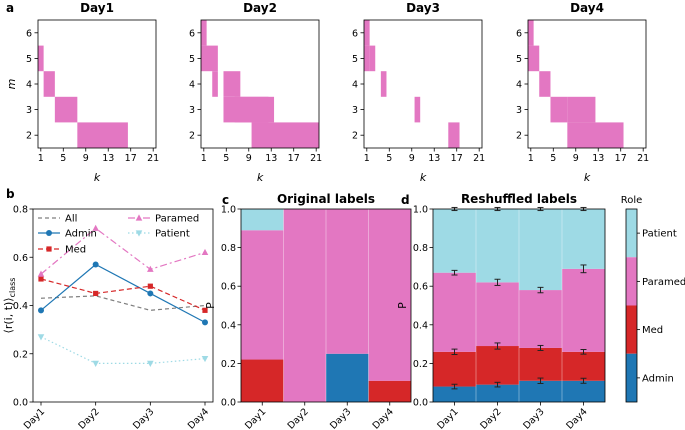  What do you see at coordinates (418, 92) in the screenshot?
I see `heatmap-day3: Day3 1 5 9 13 17 21 2 3 4 5 6 k` at bounding box center [418, 92].